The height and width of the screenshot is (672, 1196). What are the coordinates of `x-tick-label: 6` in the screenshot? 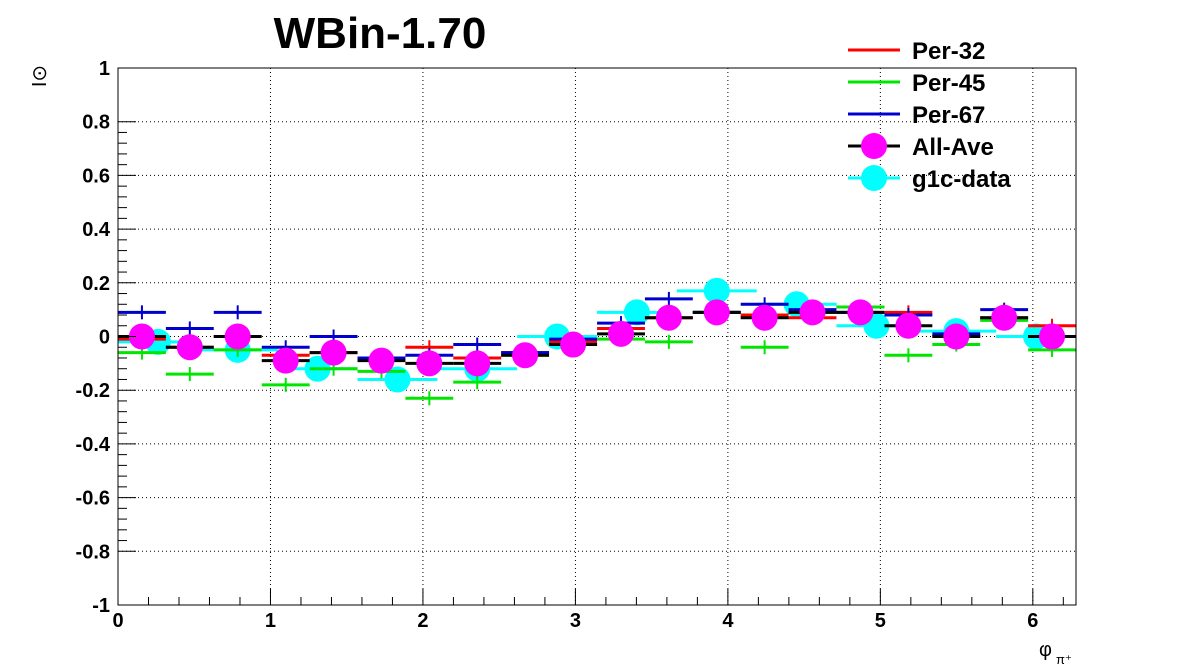 It's located at (1032, 621).